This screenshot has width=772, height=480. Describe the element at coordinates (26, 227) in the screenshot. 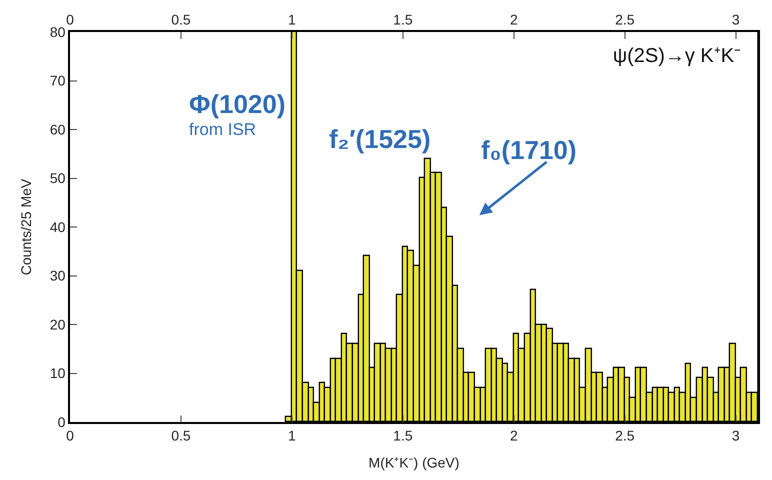

I see `y-axis-title: Counts/25 MeV` at that location.